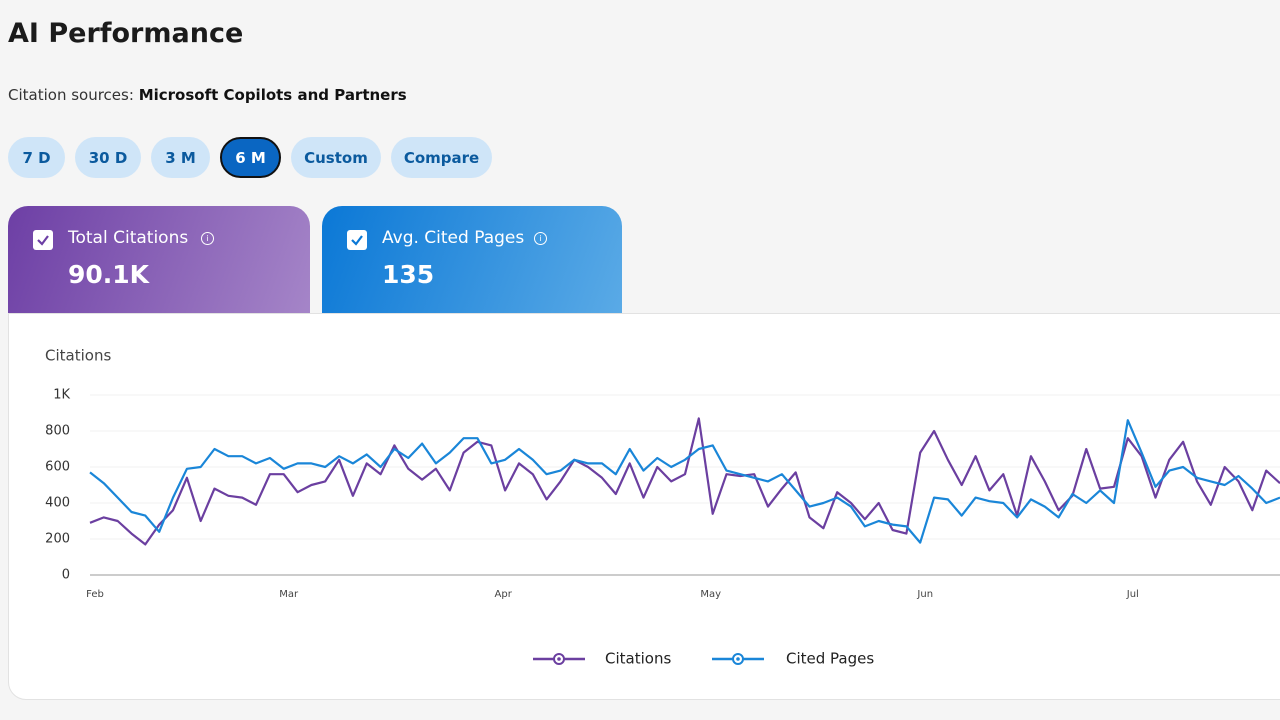 Image resolution: width=1280 pixels, height=720 pixels. What do you see at coordinates (66, 575) in the screenshot?
I see `y-tick-label: 0` at bounding box center [66, 575].